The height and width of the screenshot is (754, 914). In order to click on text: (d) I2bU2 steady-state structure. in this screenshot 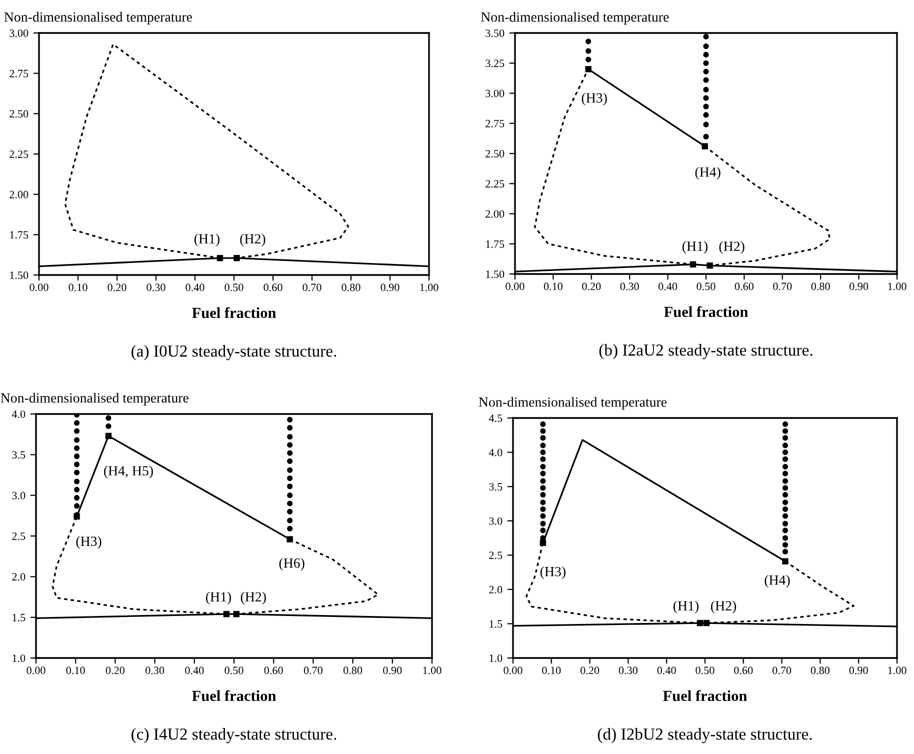, I will do `click(705, 736)`.